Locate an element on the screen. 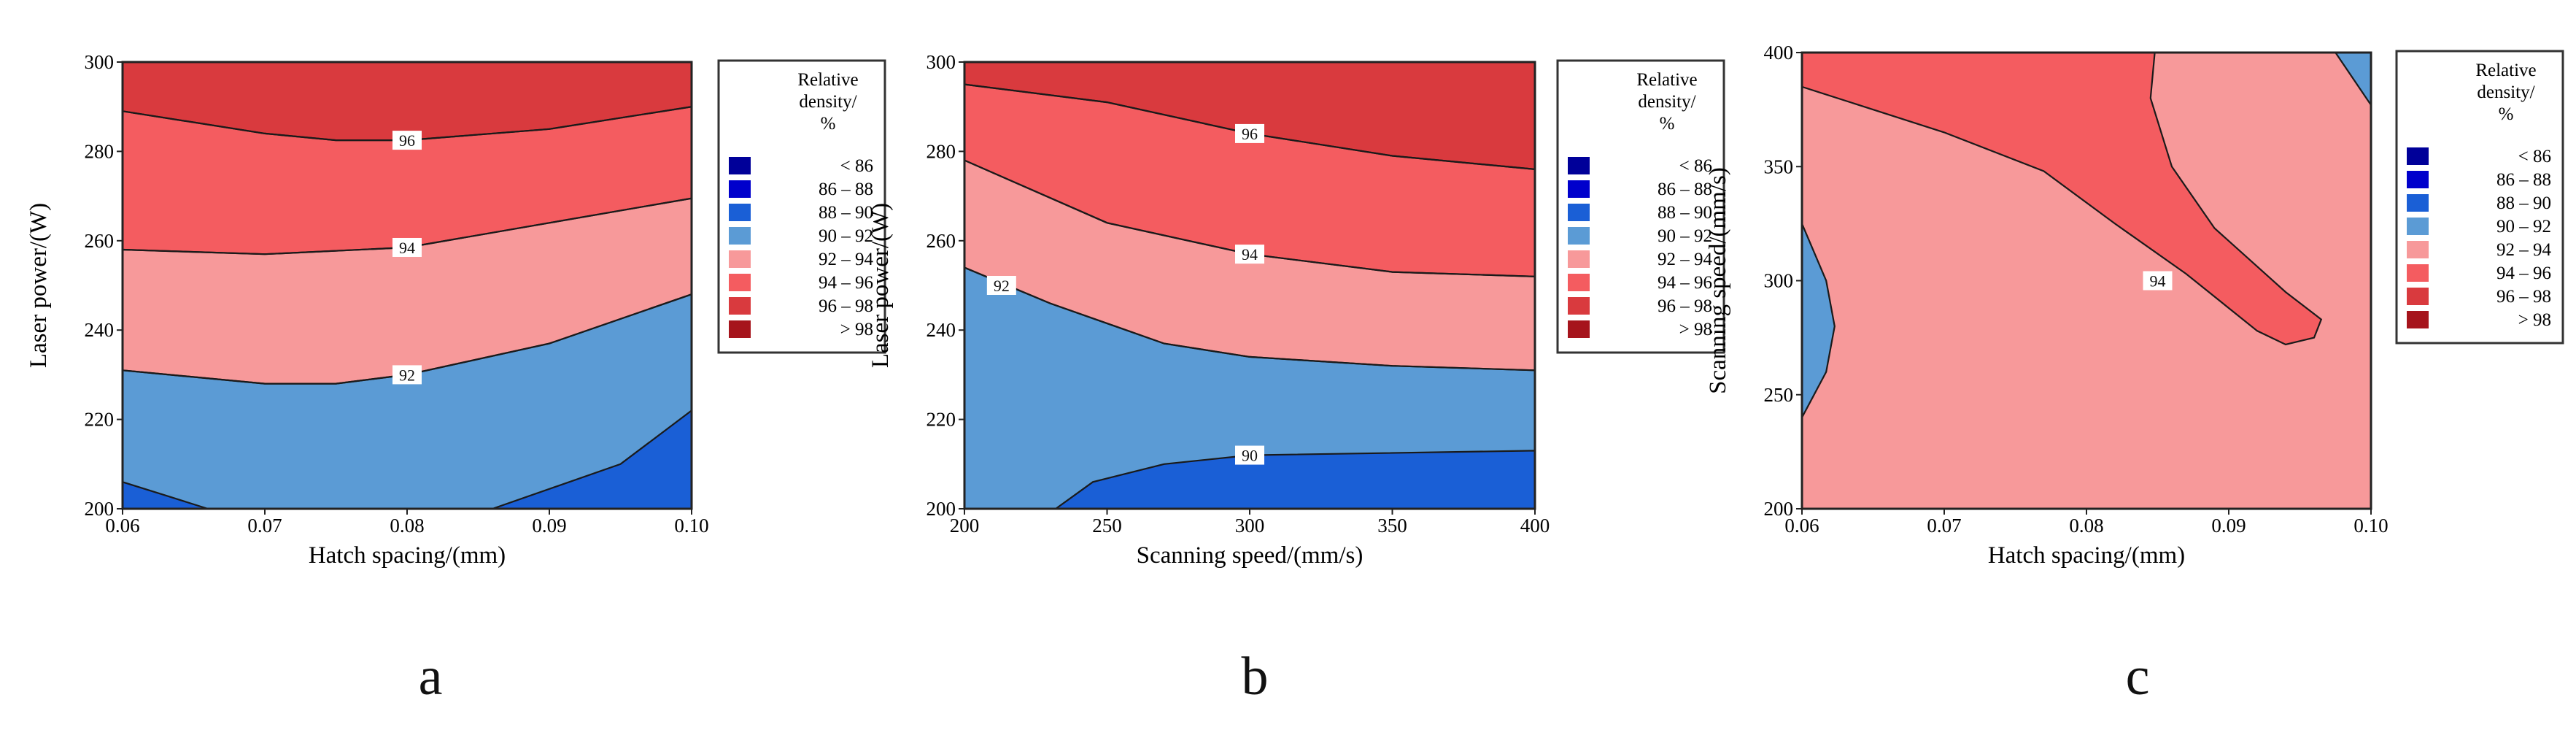  x-tick-label: 250 is located at coordinates (1107, 526).